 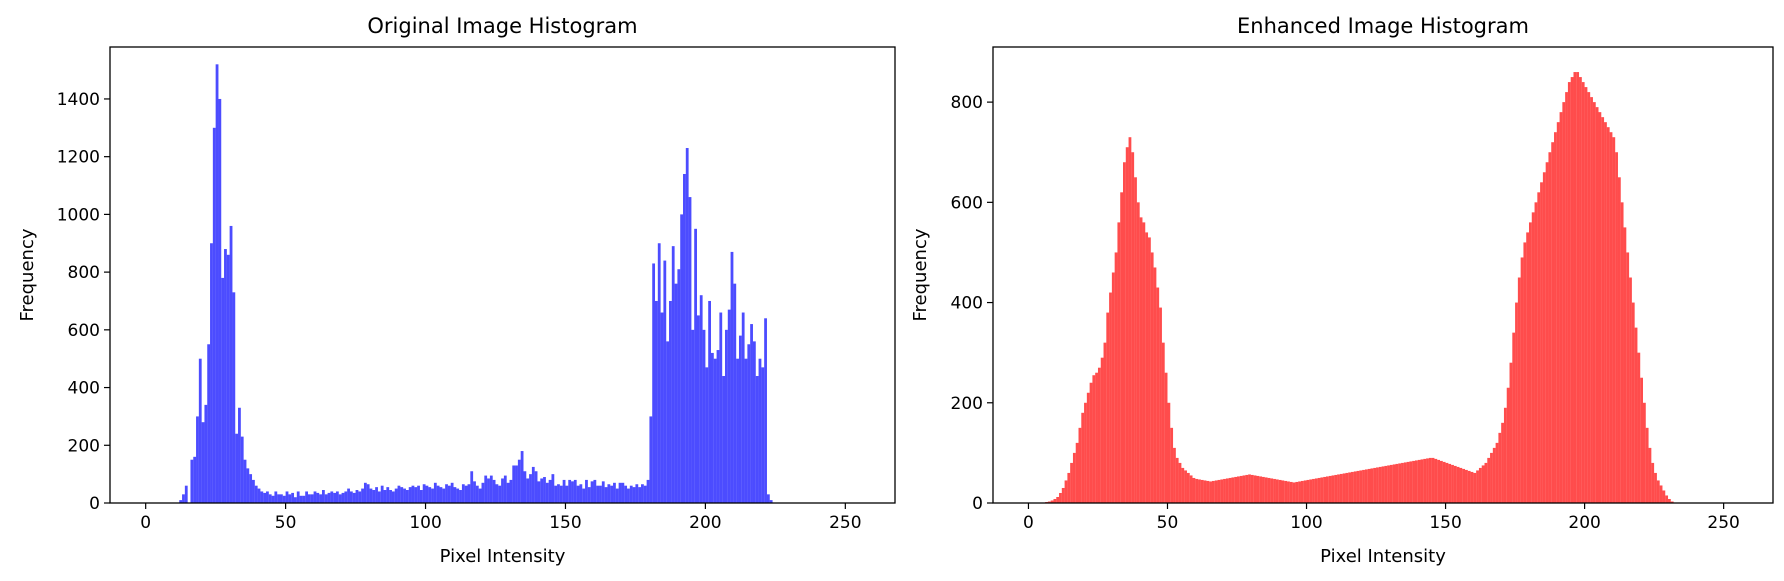 What do you see at coordinates (1383, 26) in the screenshot?
I see `chart-title: Enhanced Image Histogram` at bounding box center [1383, 26].